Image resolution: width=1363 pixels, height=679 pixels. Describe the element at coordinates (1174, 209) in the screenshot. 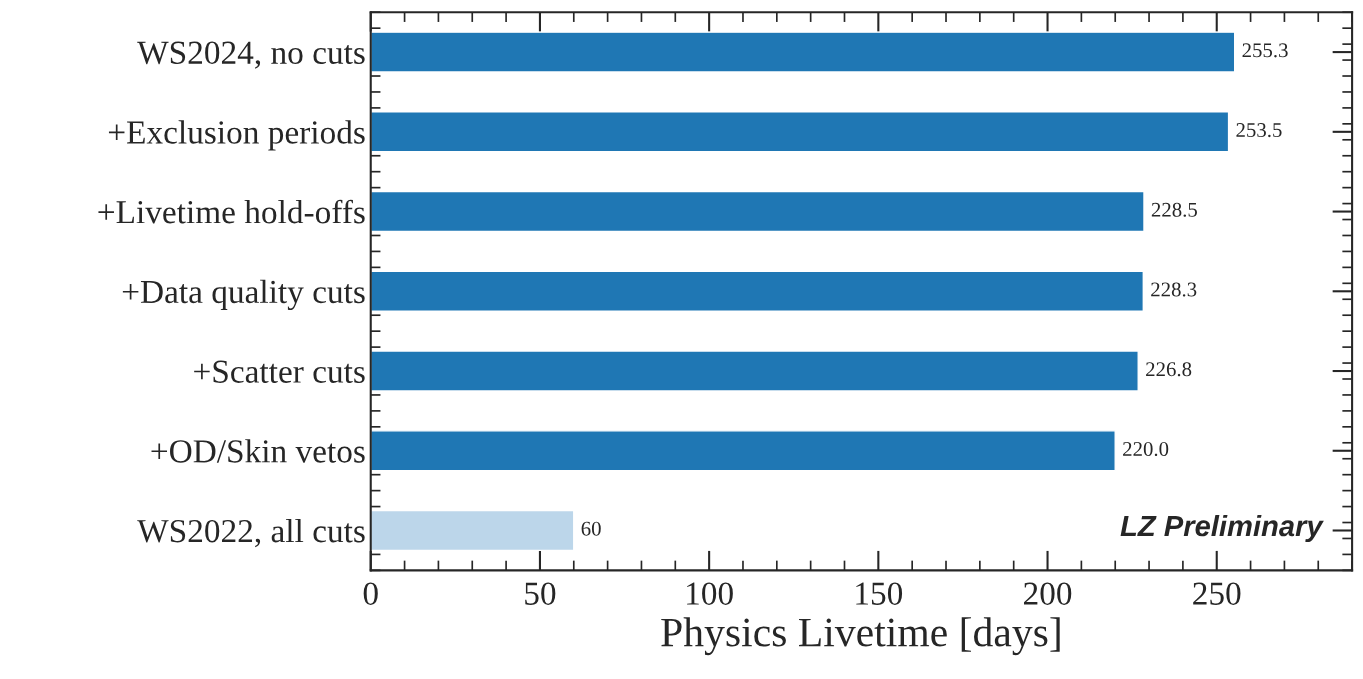

I see `data-label: 228.5` at that location.